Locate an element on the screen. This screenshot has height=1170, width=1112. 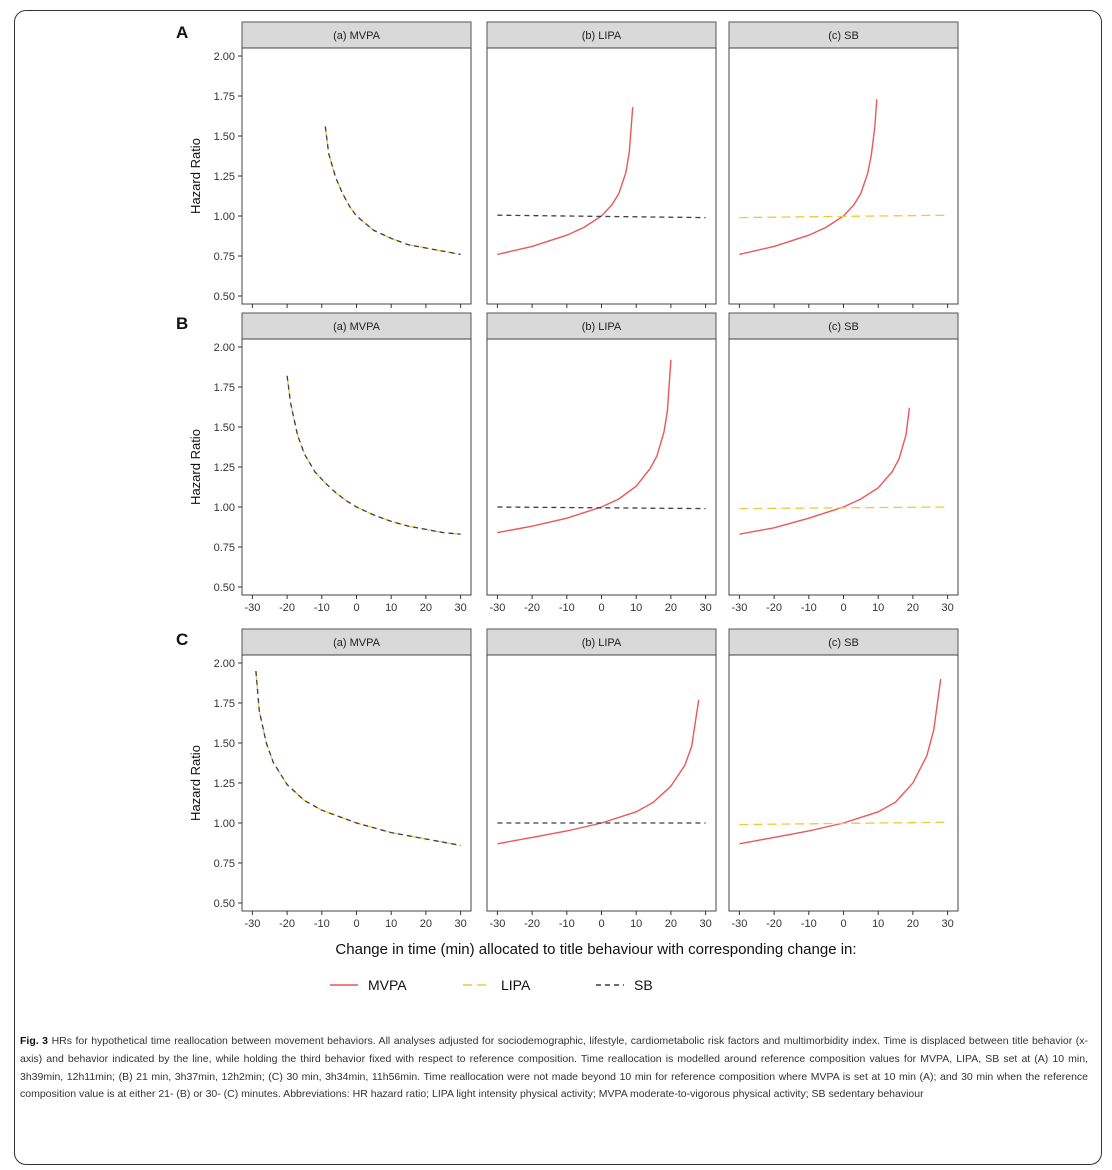
legend-label: LIPA is located at coordinates (516, 985).